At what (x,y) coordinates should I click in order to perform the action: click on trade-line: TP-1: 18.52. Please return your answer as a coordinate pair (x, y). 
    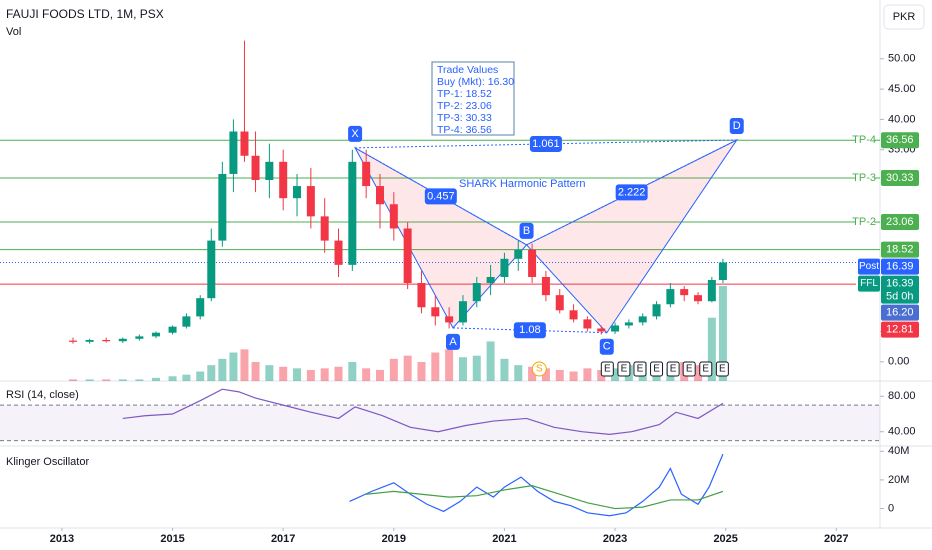
    Looking at the image, I should click on (464, 94).